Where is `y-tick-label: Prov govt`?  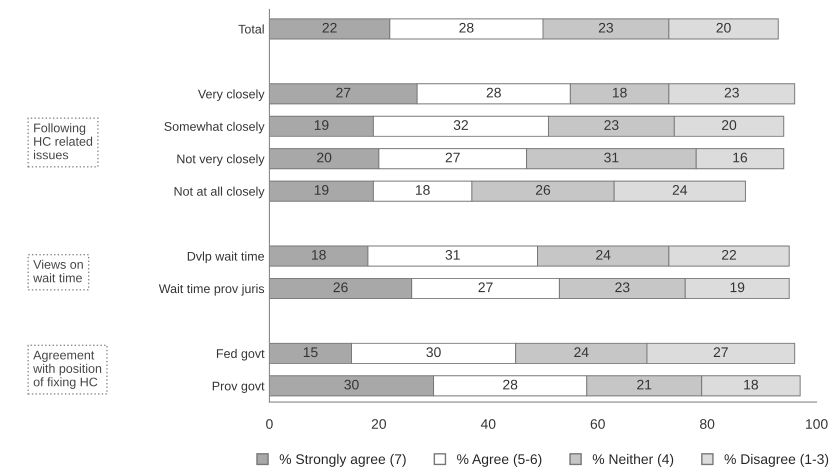
y-tick-label: Prov govt is located at coordinates (238, 387).